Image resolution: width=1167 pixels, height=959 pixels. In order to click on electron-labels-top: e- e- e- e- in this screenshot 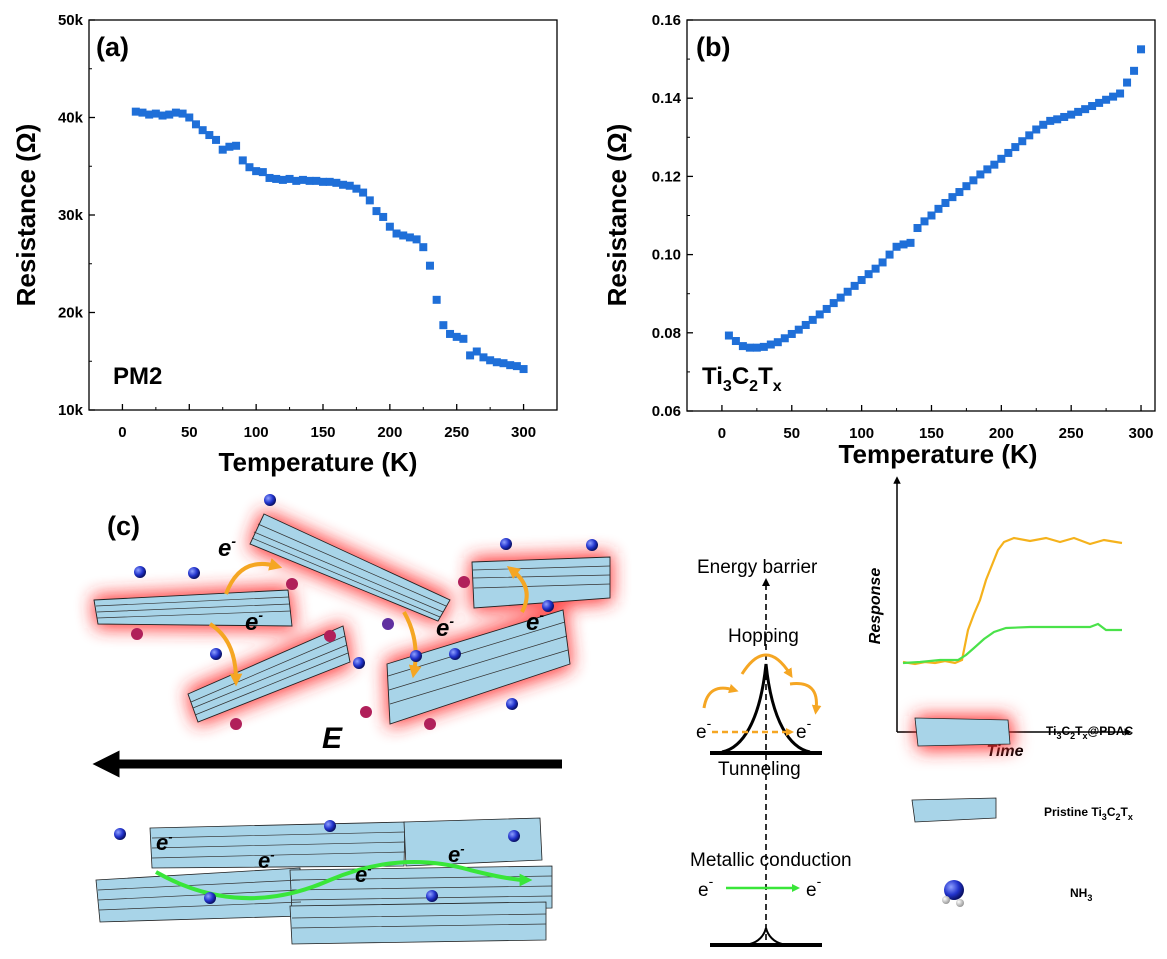, I will do `click(381, 587)`.